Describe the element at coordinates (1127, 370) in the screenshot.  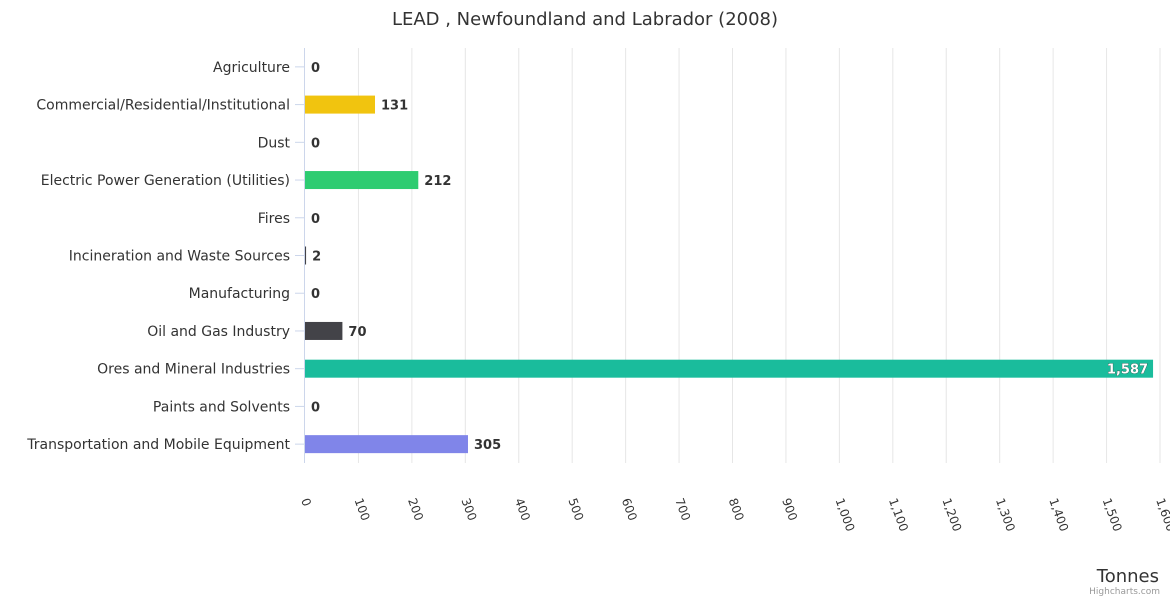
I see `data-label: 1,587` at that location.